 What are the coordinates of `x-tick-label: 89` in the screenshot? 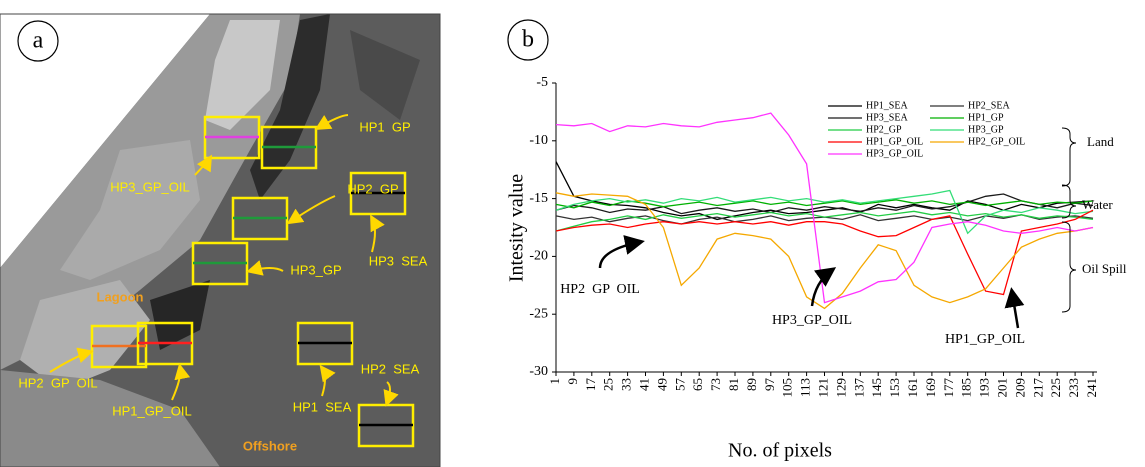 It's located at (751, 384).